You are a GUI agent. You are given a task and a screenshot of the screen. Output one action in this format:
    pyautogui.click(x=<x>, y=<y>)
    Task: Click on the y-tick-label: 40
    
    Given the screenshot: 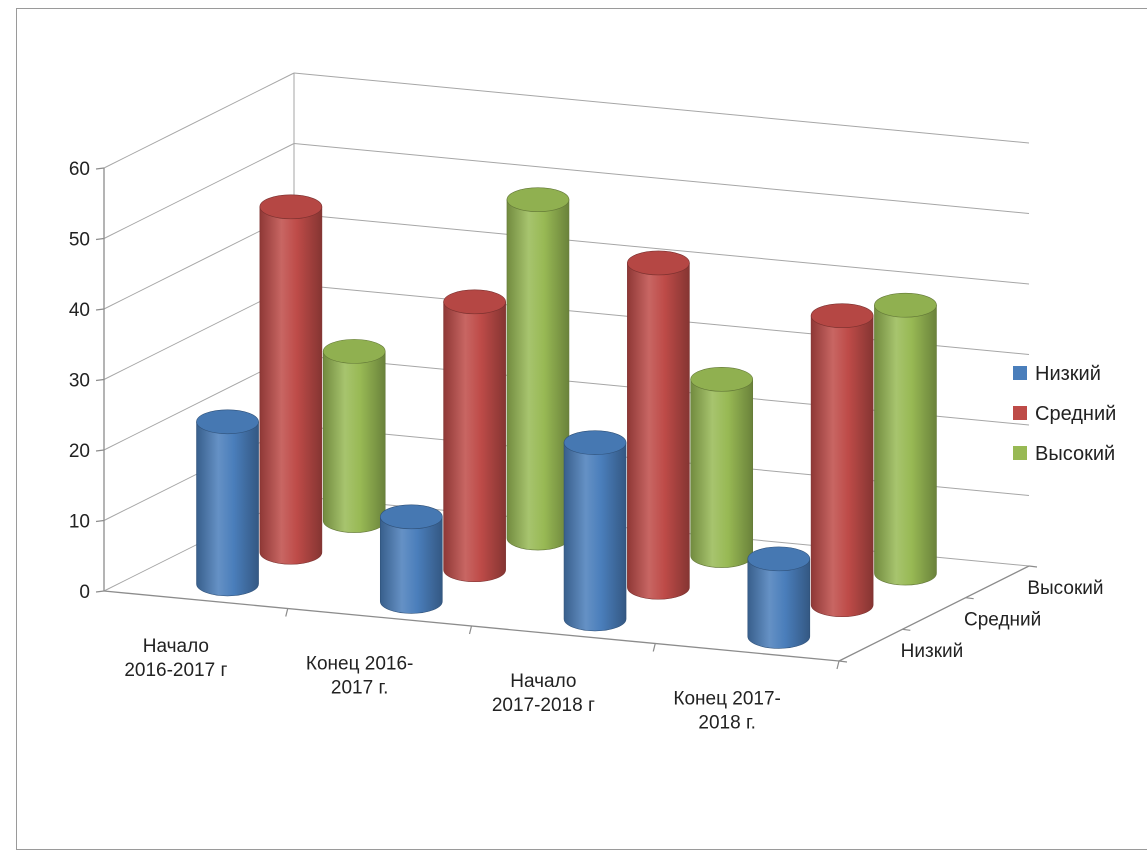 What is the action you would take?
    pyautogui.click(x=79, y=310)
    